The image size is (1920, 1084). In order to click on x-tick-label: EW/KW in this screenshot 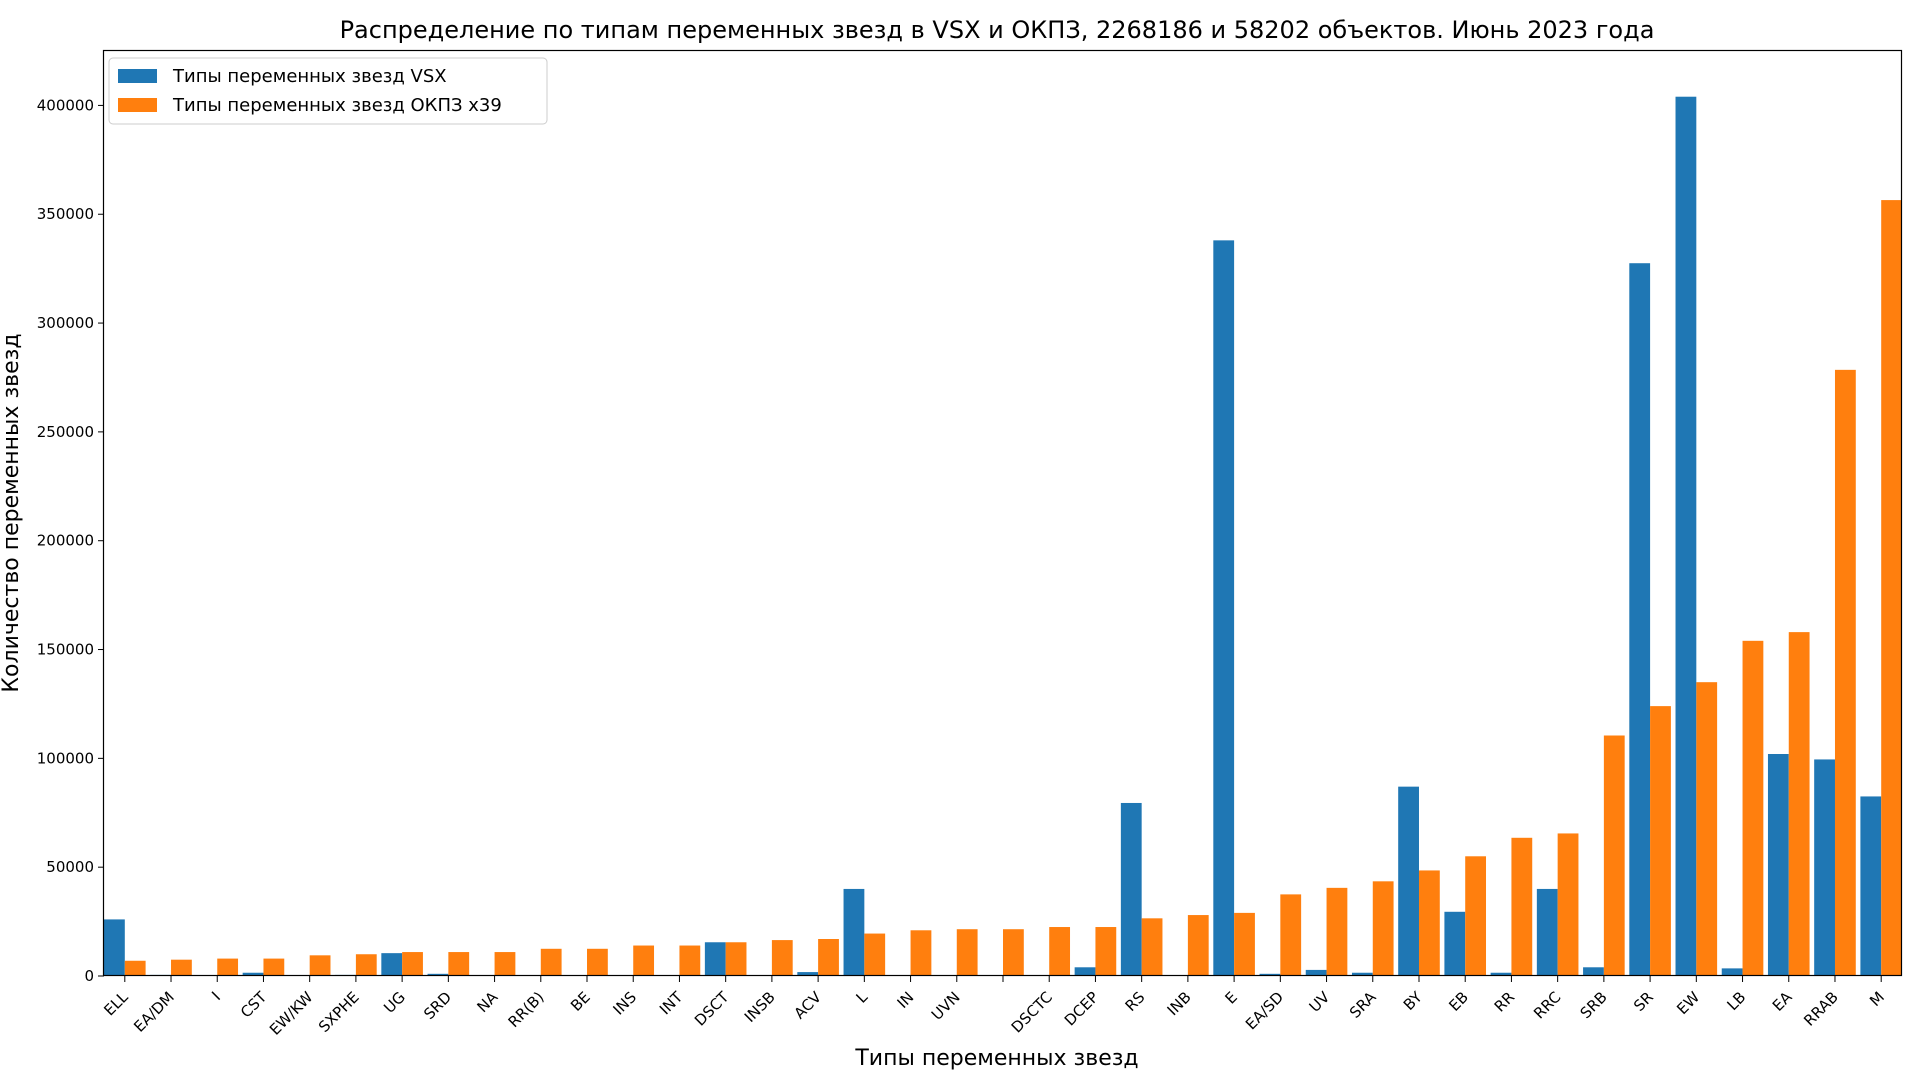, I will do `click(291, 1013)`.